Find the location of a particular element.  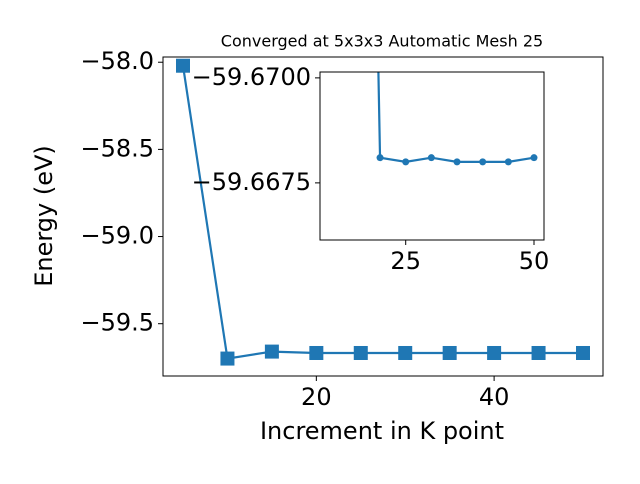

y-tick-label: −59.0 is located at coordinates (117, 236).